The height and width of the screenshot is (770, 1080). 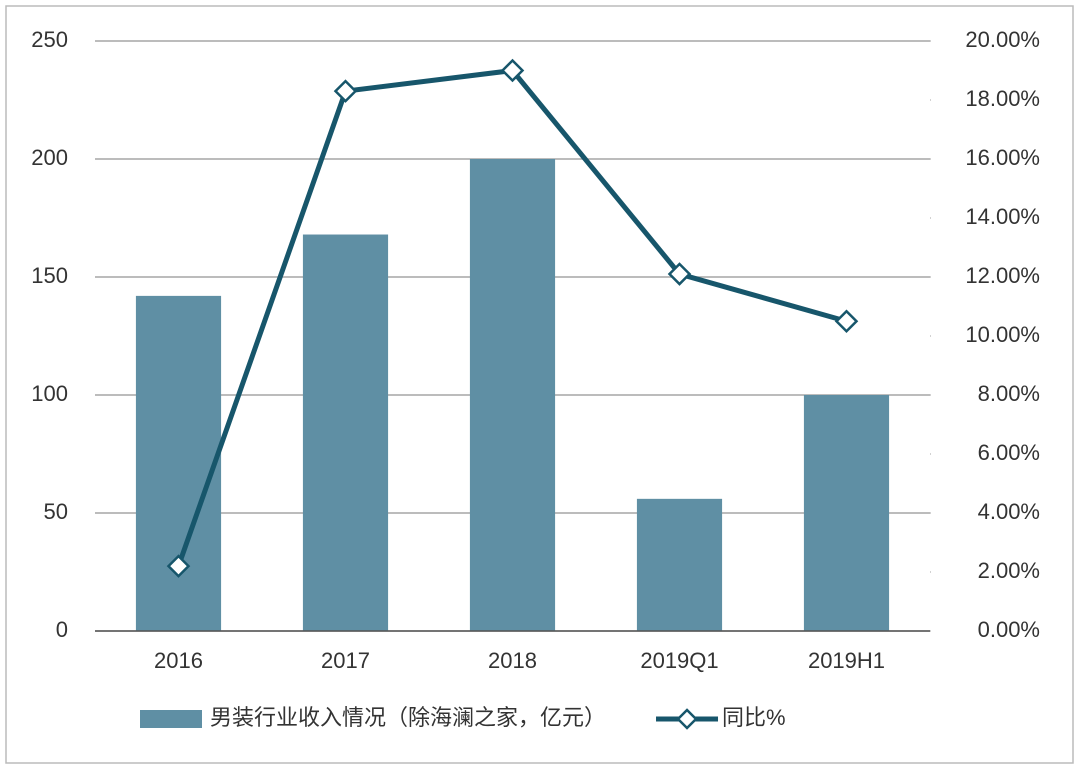 I want to click on legend-swatch, so click(x=171, y=719).